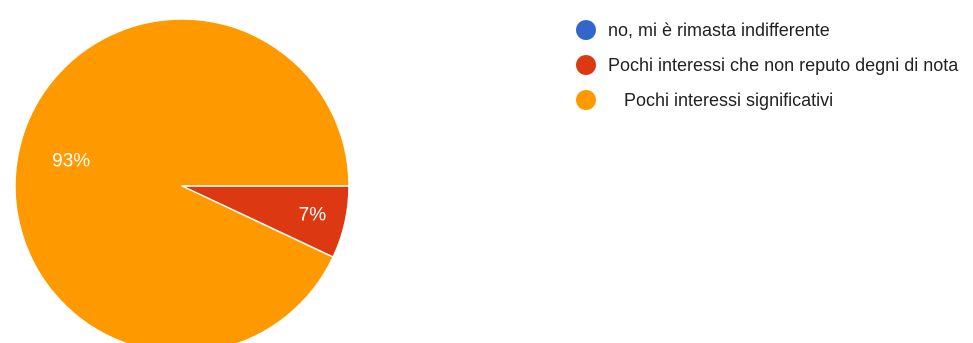 Image resolution: width=973 pixels, height=343 pixels. What do you see at coordinates (586, 30) in the screenshot?
I see `legend-swatch-indifferente` at bounding box center [586, 30].